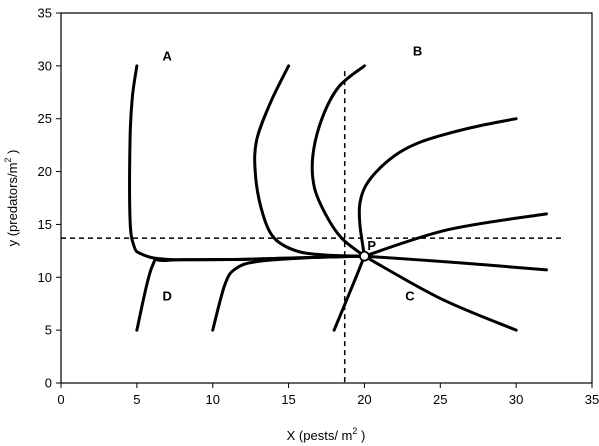 This screenshot has height=446, width=599. I want to click on x-tick-label: 20, so click(364, 399).